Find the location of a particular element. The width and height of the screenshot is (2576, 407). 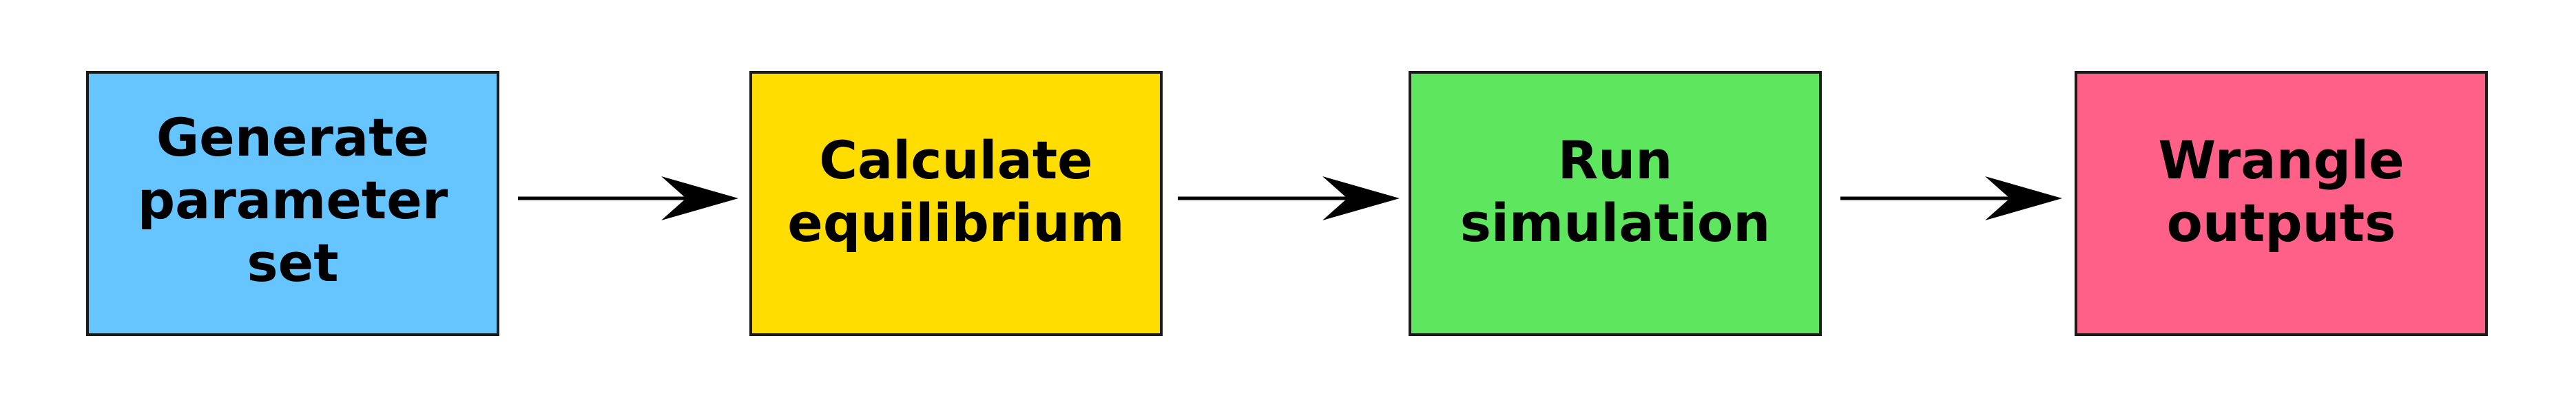

arrow-generate-to-calculate is located at coordinates (628, 198).